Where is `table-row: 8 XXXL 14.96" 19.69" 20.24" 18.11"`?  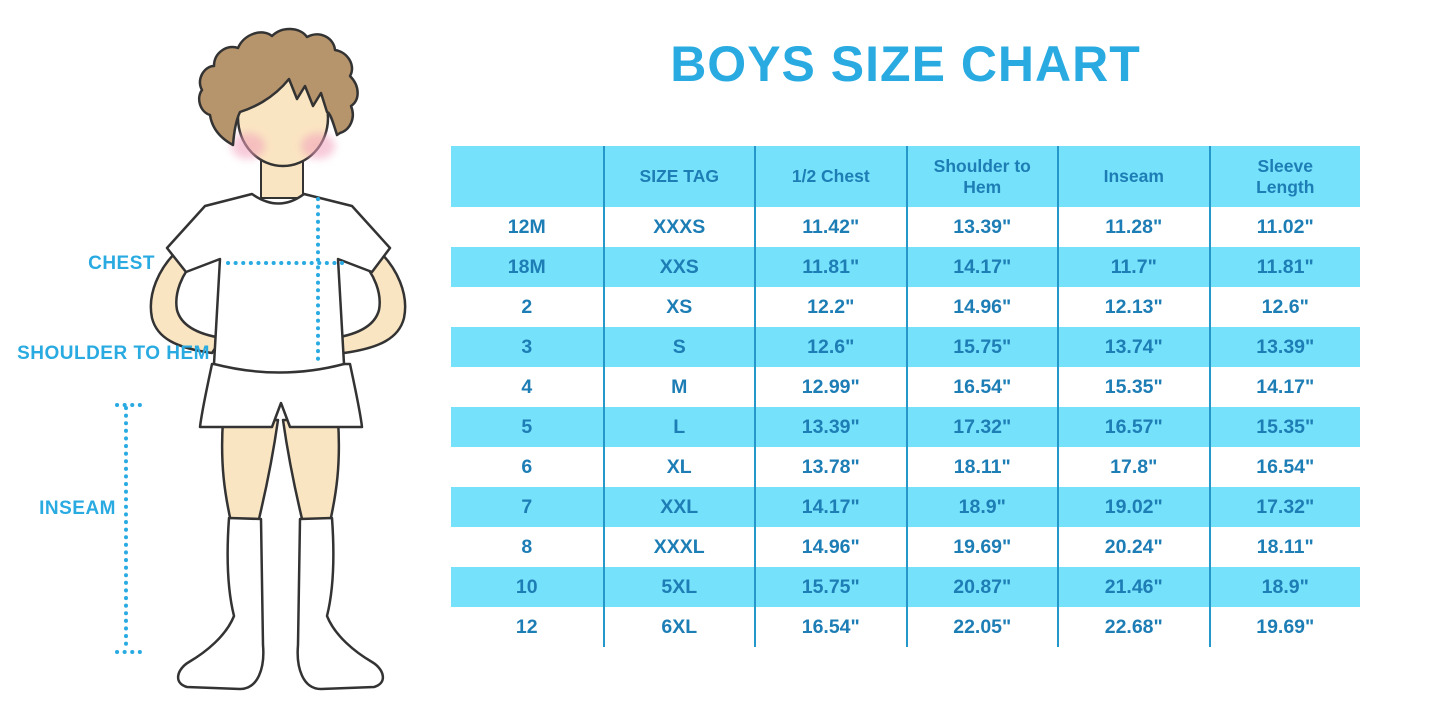 table-row: 8 XXXL 14.96" 19.69" 20.24" 18.11" is located at coordinates (905, 547).